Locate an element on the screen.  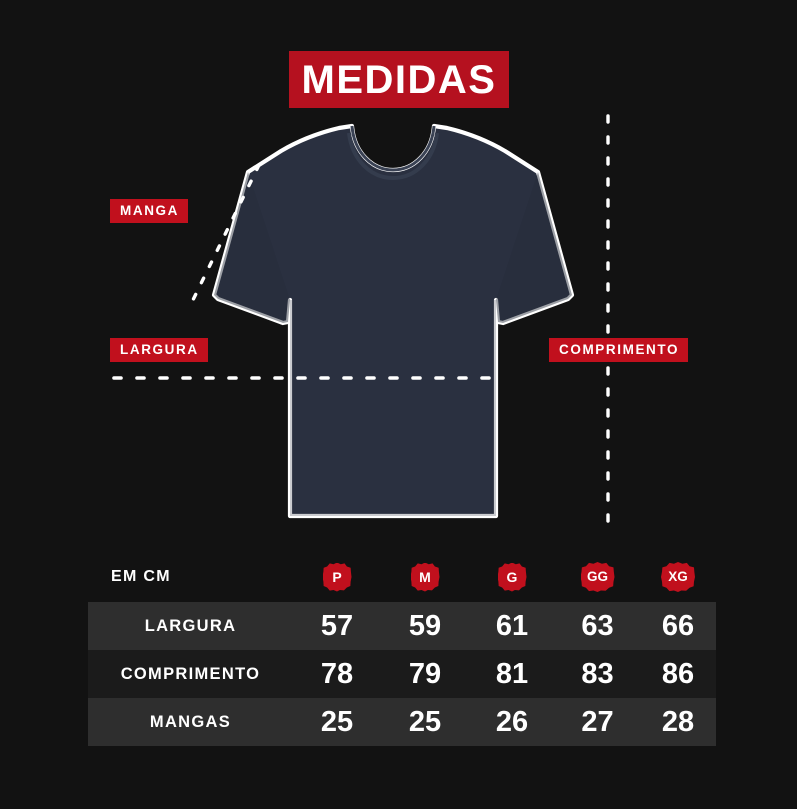
cell-mangas-p: 25 is located at coordinates (337, 721).